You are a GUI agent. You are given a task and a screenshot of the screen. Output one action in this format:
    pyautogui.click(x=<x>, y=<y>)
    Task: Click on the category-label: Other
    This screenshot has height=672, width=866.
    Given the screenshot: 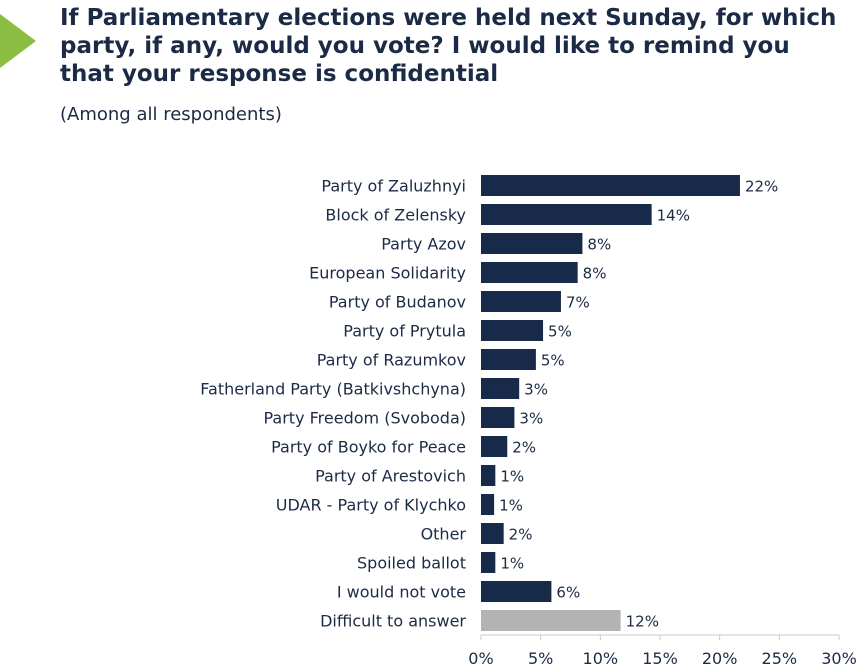 What is the action you would take?
    pyautogui.click(x=444, y=534)
    